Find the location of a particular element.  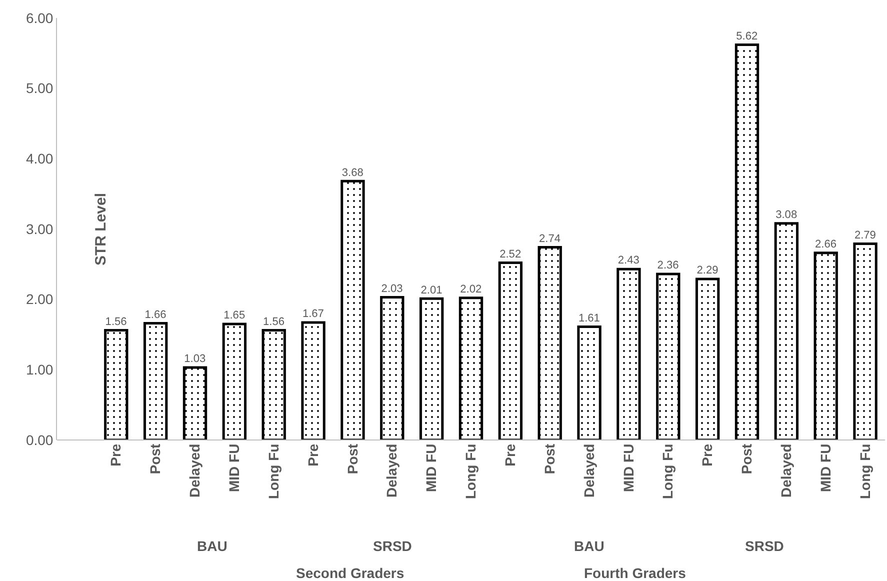

data-label: 2.79 is located at coordinates (865, 235).